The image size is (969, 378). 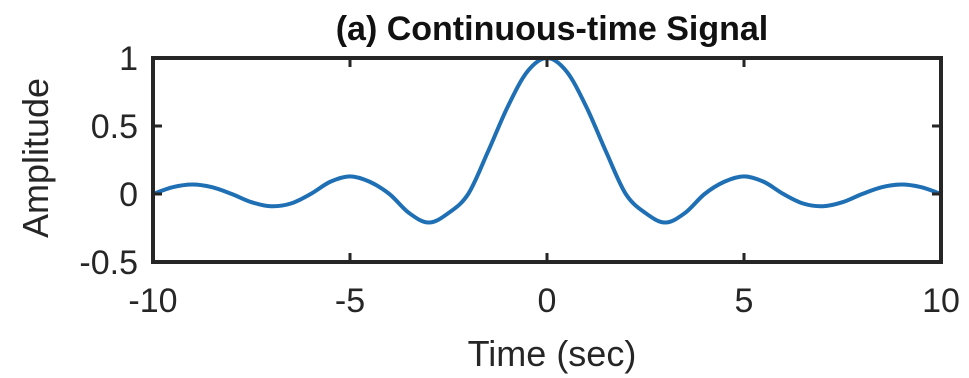 I want to click on y-tick-label: 1, so click(x=128, y=59).